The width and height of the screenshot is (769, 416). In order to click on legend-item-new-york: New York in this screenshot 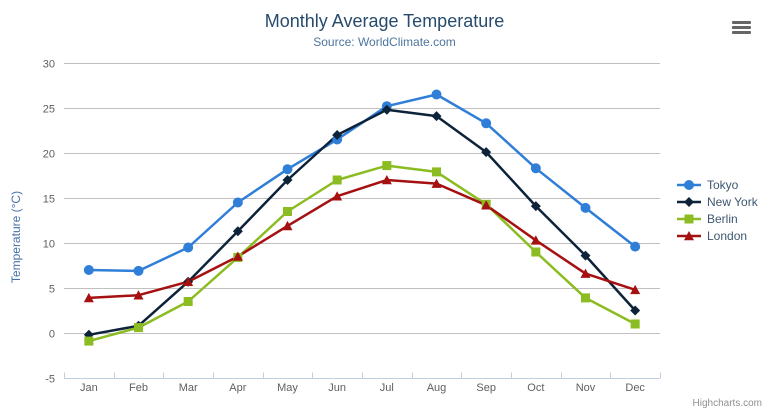, I will do `click(717, 201)`.